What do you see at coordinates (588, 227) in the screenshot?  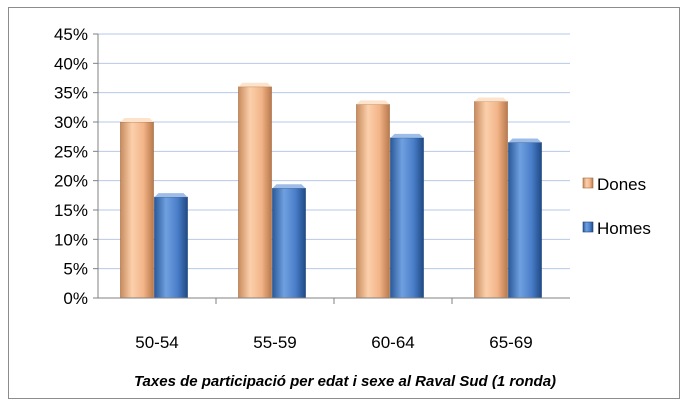 I see `legend-swatch-homes` at bounding box center [588, 227].